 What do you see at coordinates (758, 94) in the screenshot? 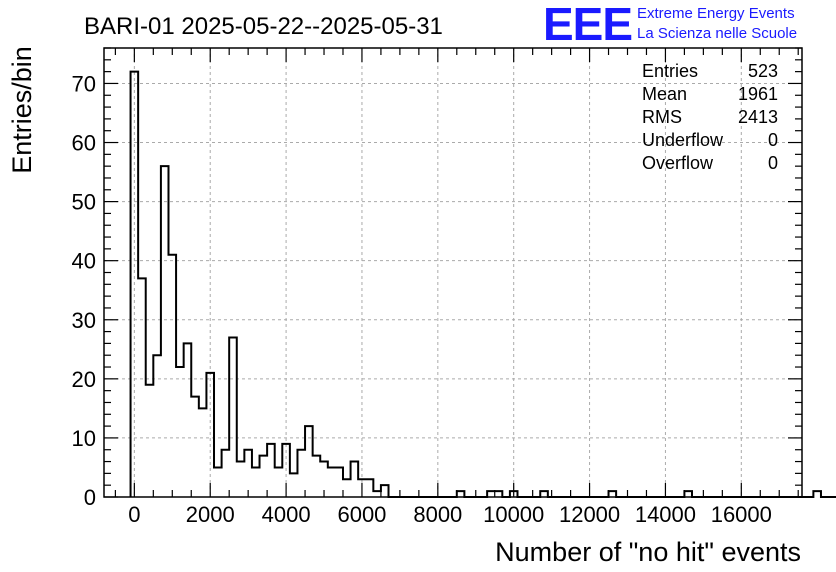
I see `stat-value: 1961` at bounding box center [758, 94].